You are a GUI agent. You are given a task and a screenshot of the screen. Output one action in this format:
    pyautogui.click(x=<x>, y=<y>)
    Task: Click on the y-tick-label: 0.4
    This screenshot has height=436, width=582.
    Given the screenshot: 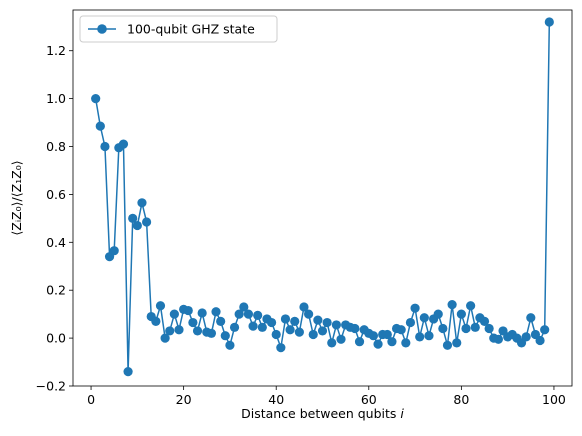 What is the action you would take?
    pyautogui.click(x=56, y=242)
    